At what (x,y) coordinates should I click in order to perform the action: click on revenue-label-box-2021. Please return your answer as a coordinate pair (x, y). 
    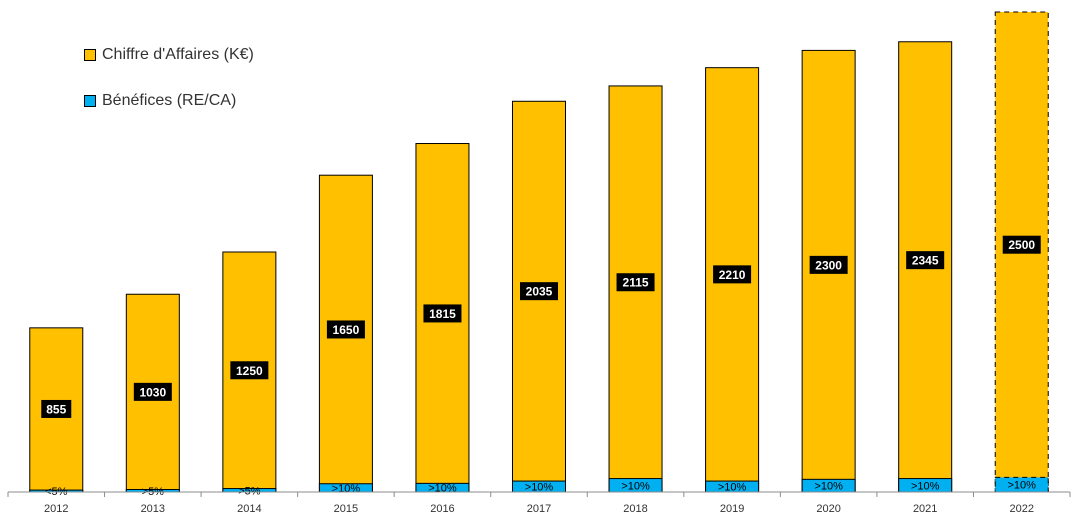
    Looking at the image, I should click on (925, 260).